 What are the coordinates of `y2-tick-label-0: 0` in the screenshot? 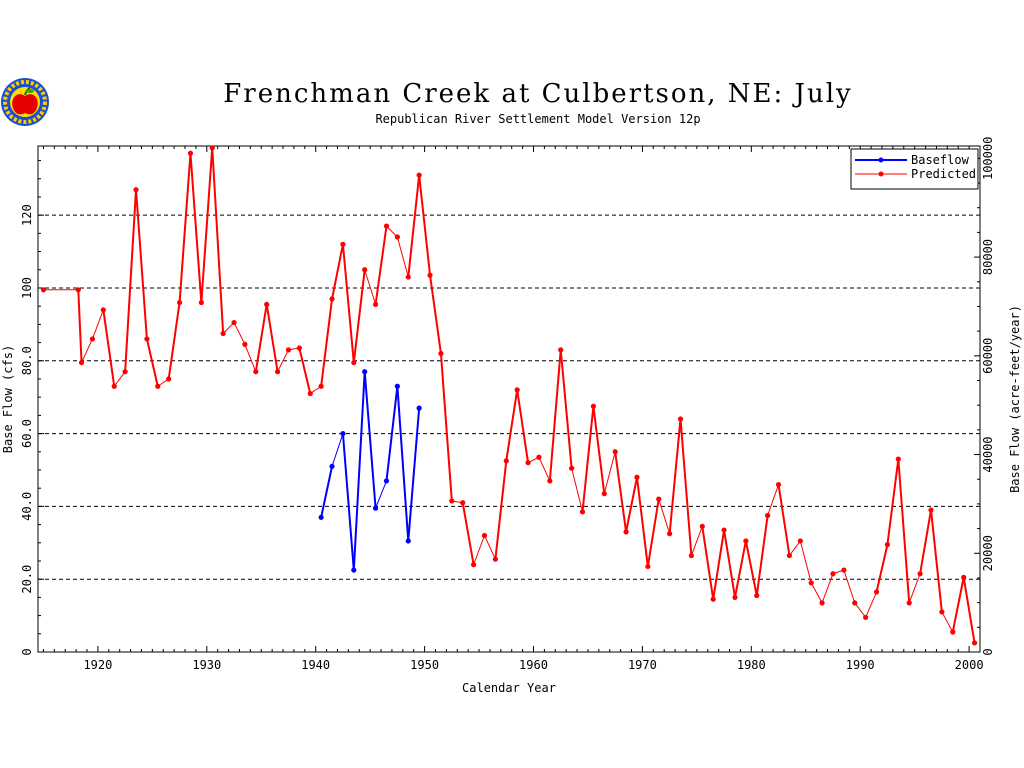 It's located at (988, 651).